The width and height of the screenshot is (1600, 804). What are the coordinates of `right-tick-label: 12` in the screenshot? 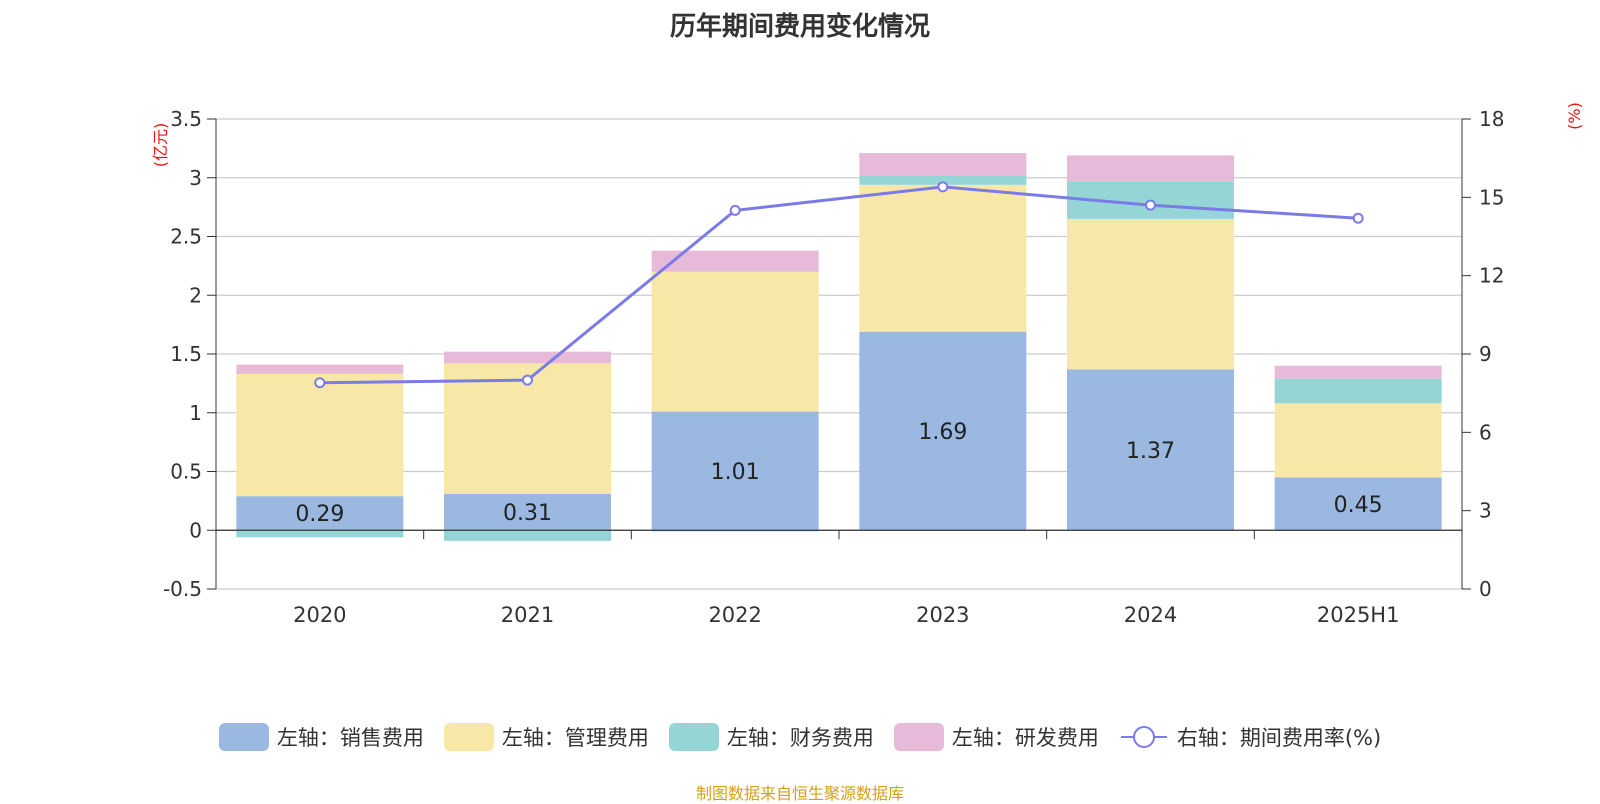 It's located at (1491, 276).